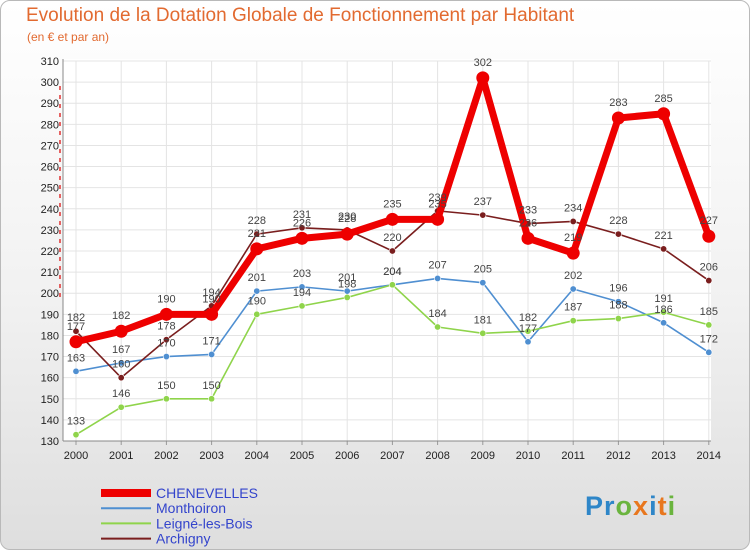 Image resolution: width=750 pixels, height=550 pixels. What do you see at coordinates (68, 37) in the screenshot?
I see `chart-subtitle: (en € et par an)` at bounding box center [68, 37].